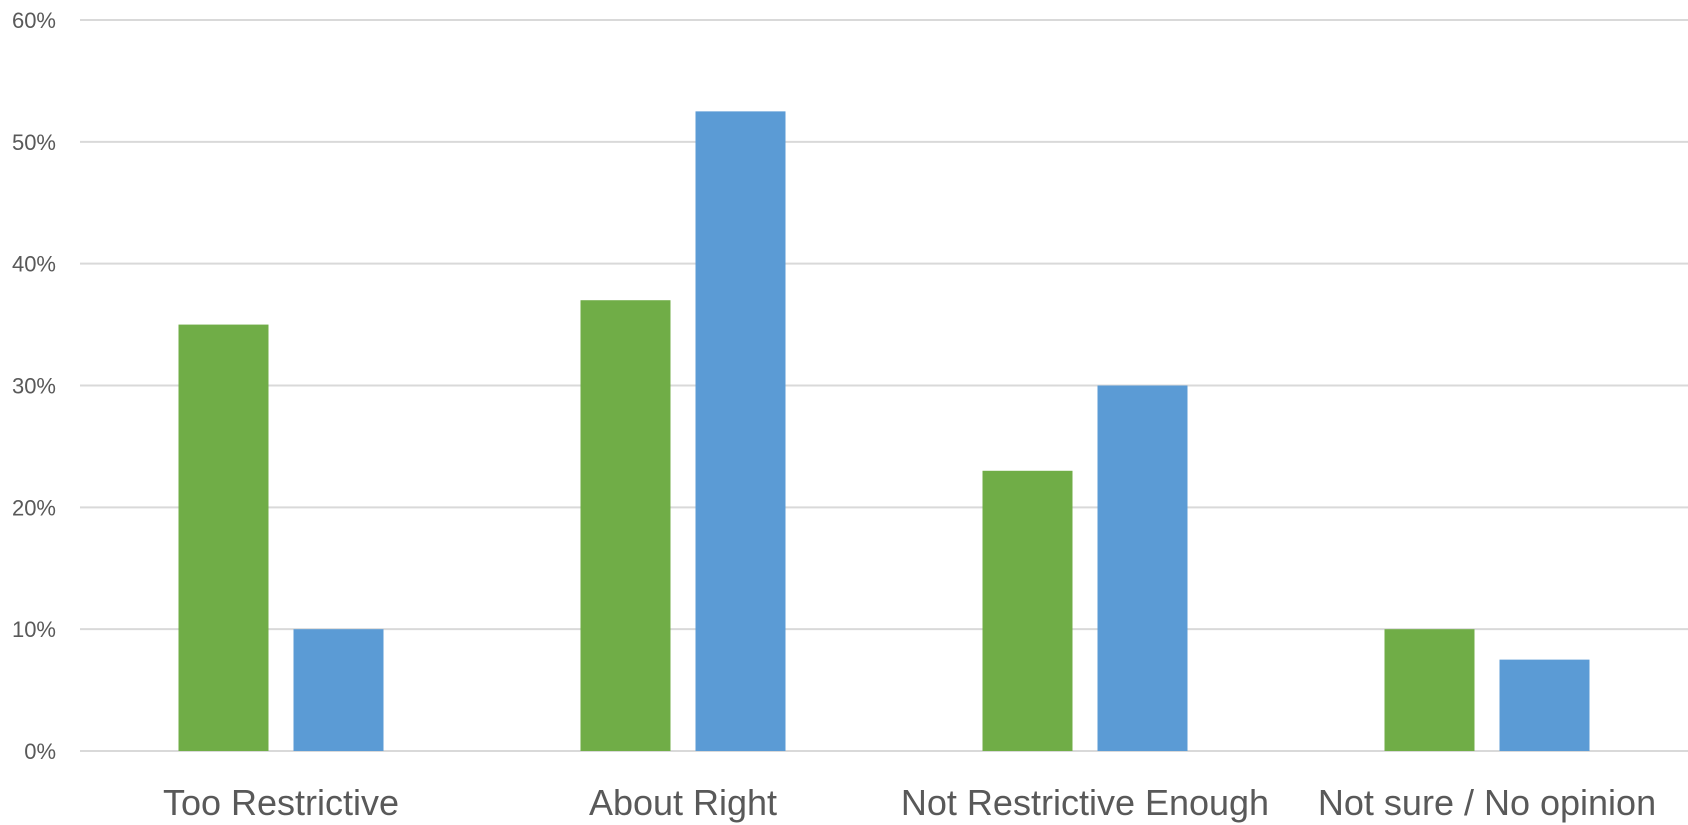  Describe the element at coordinates (1085, 802) in the screenshot. I see `x-category-label: Not Restrictive Enough` at that location.